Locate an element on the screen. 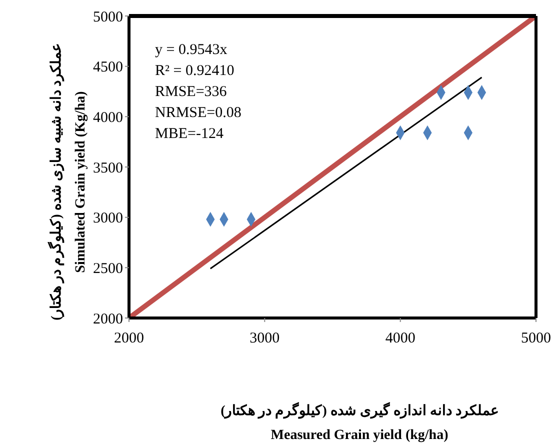 Image resolution: width=559 pixels, height=448 pixels. y-tick-label: 3500 is located at coordinates (108, 168).